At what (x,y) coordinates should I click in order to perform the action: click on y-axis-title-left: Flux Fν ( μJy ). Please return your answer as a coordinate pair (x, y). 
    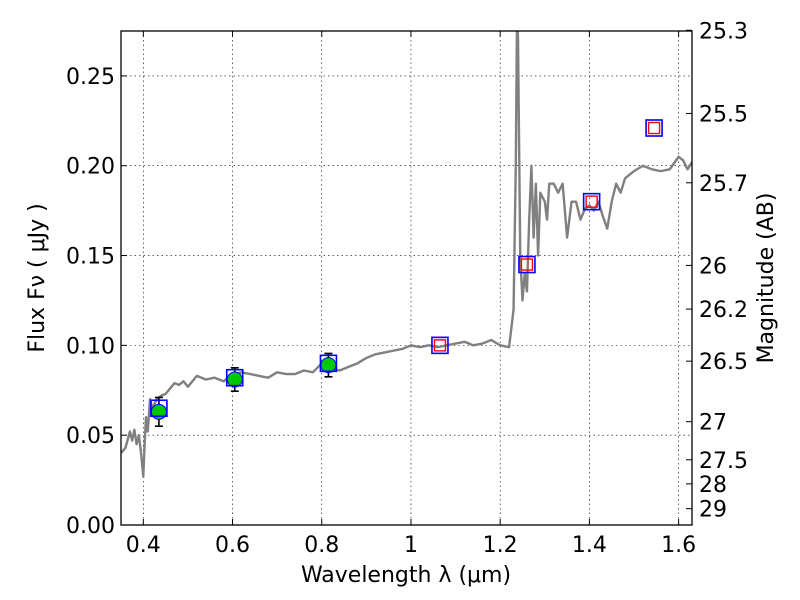
    Looking at the image, I should click on (37, 277).